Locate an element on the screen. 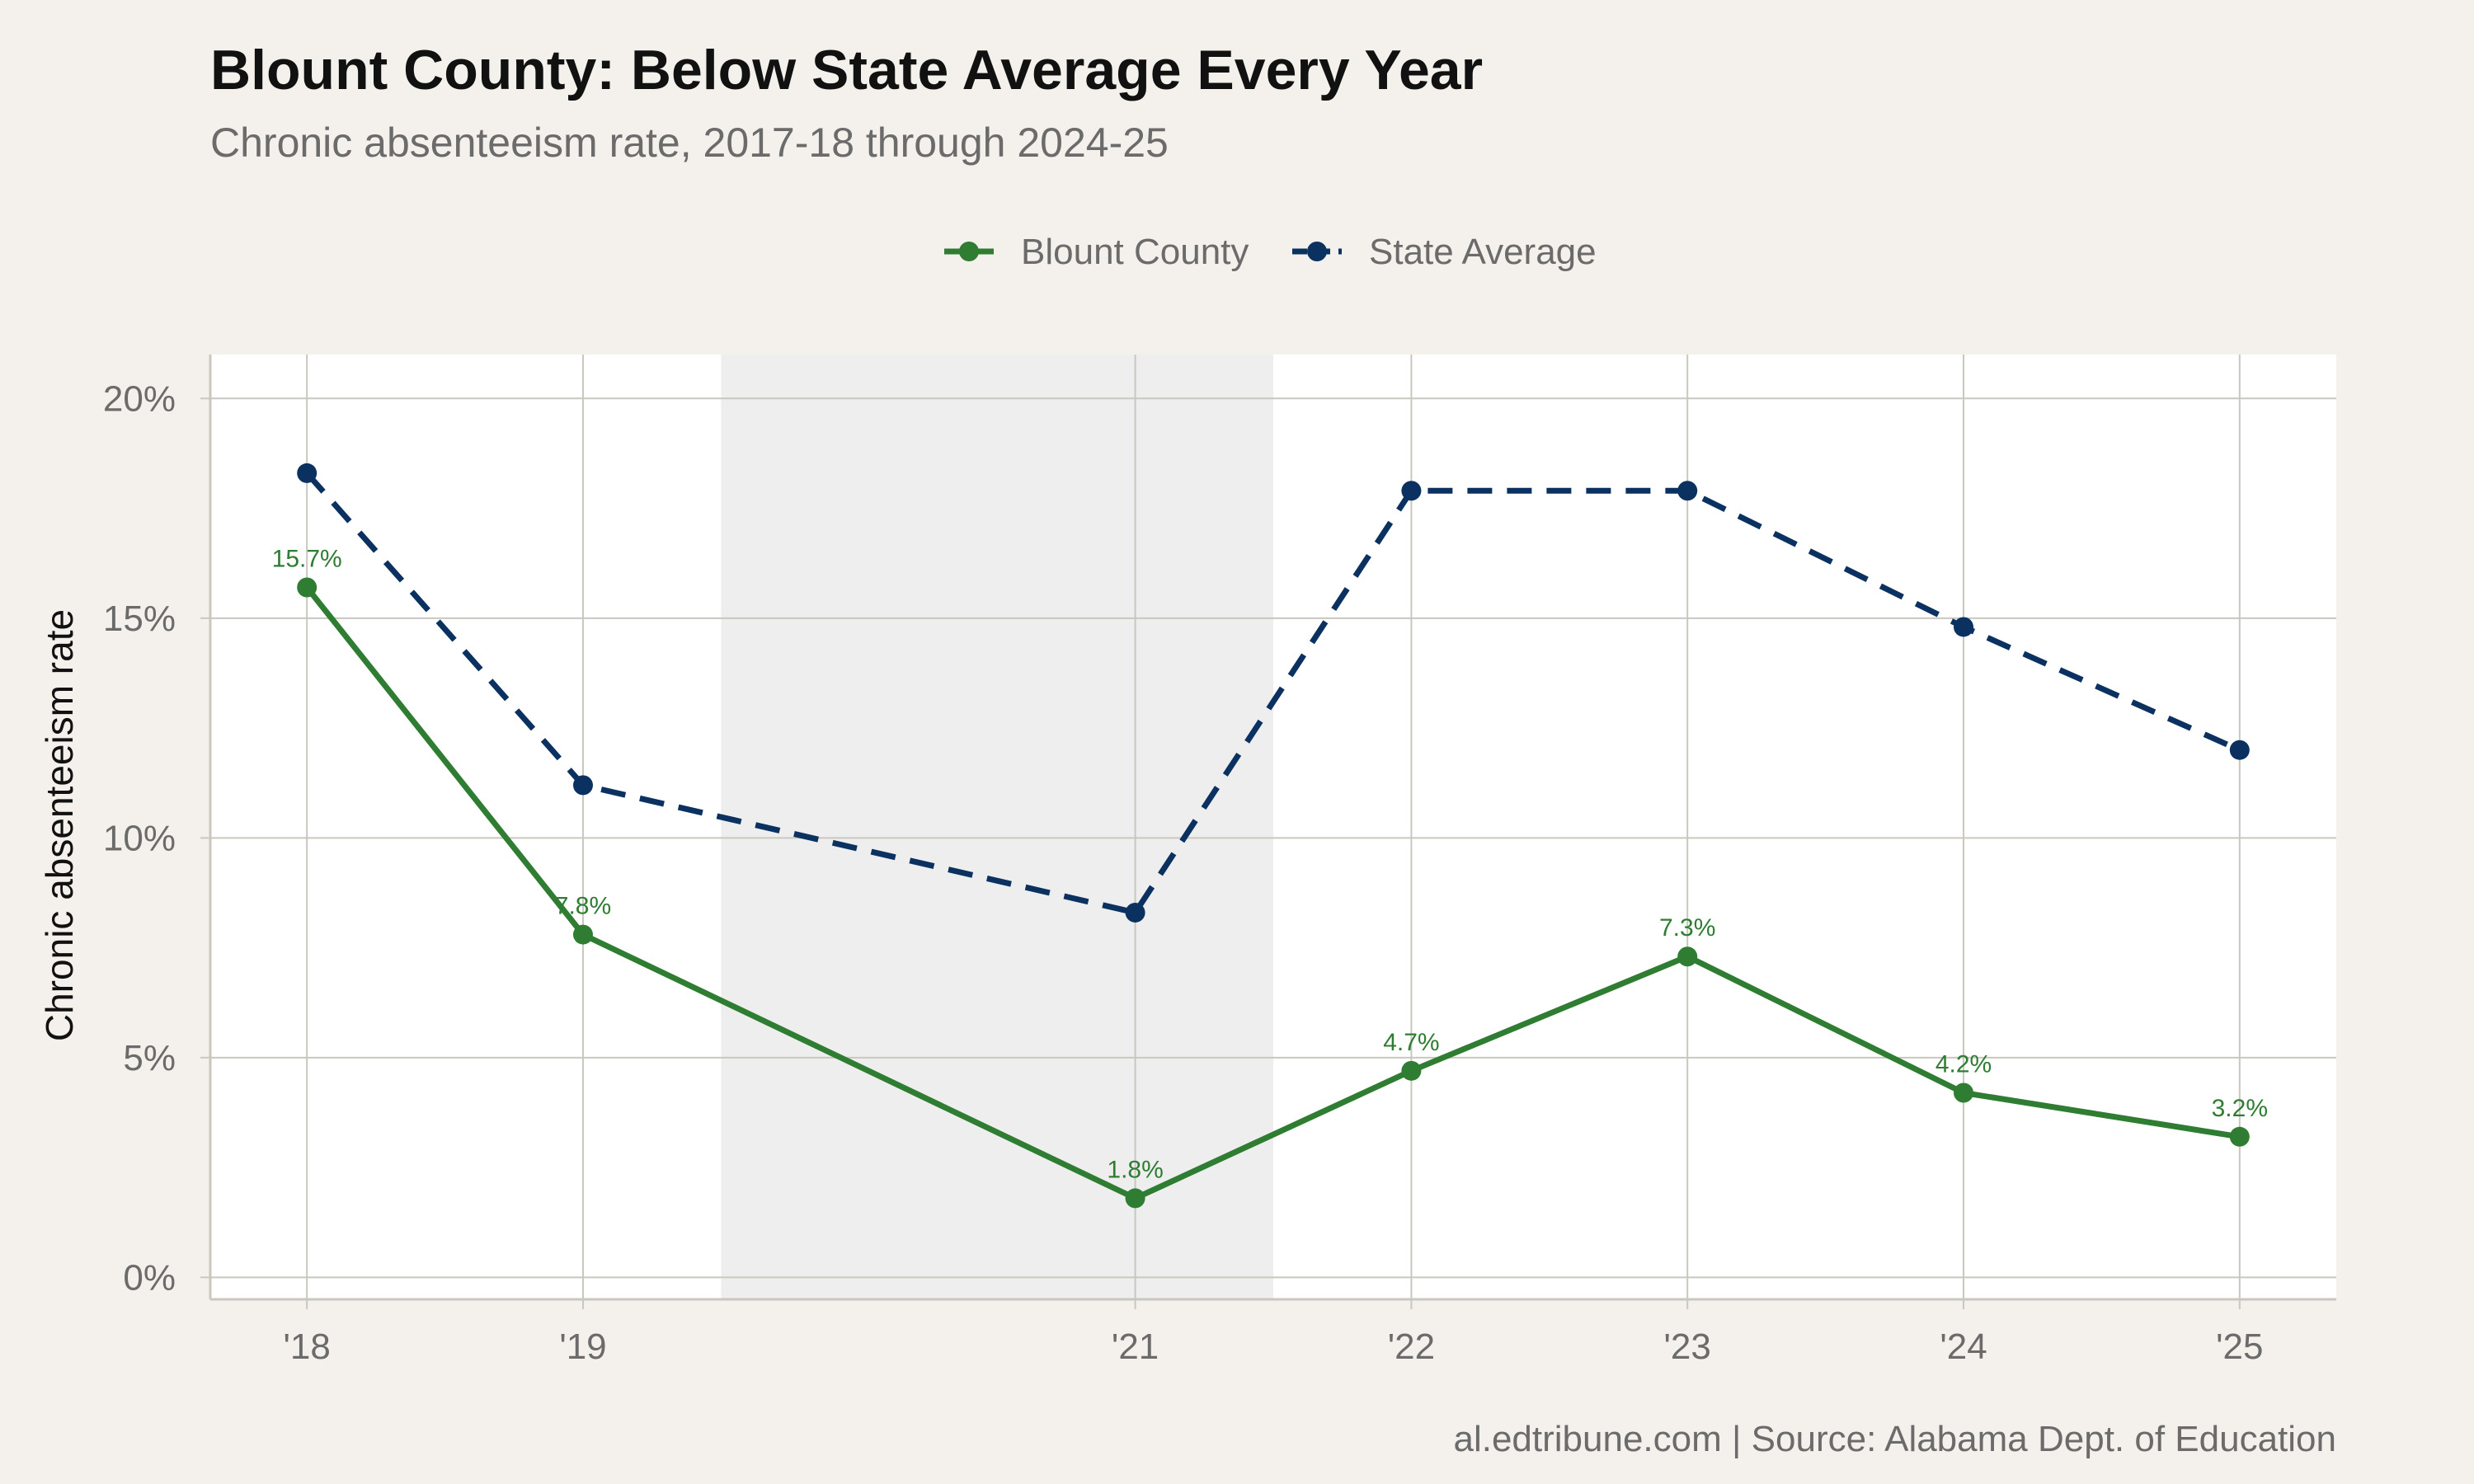  legend-label-state-average: State Average is located at coordinates (1483, 252).